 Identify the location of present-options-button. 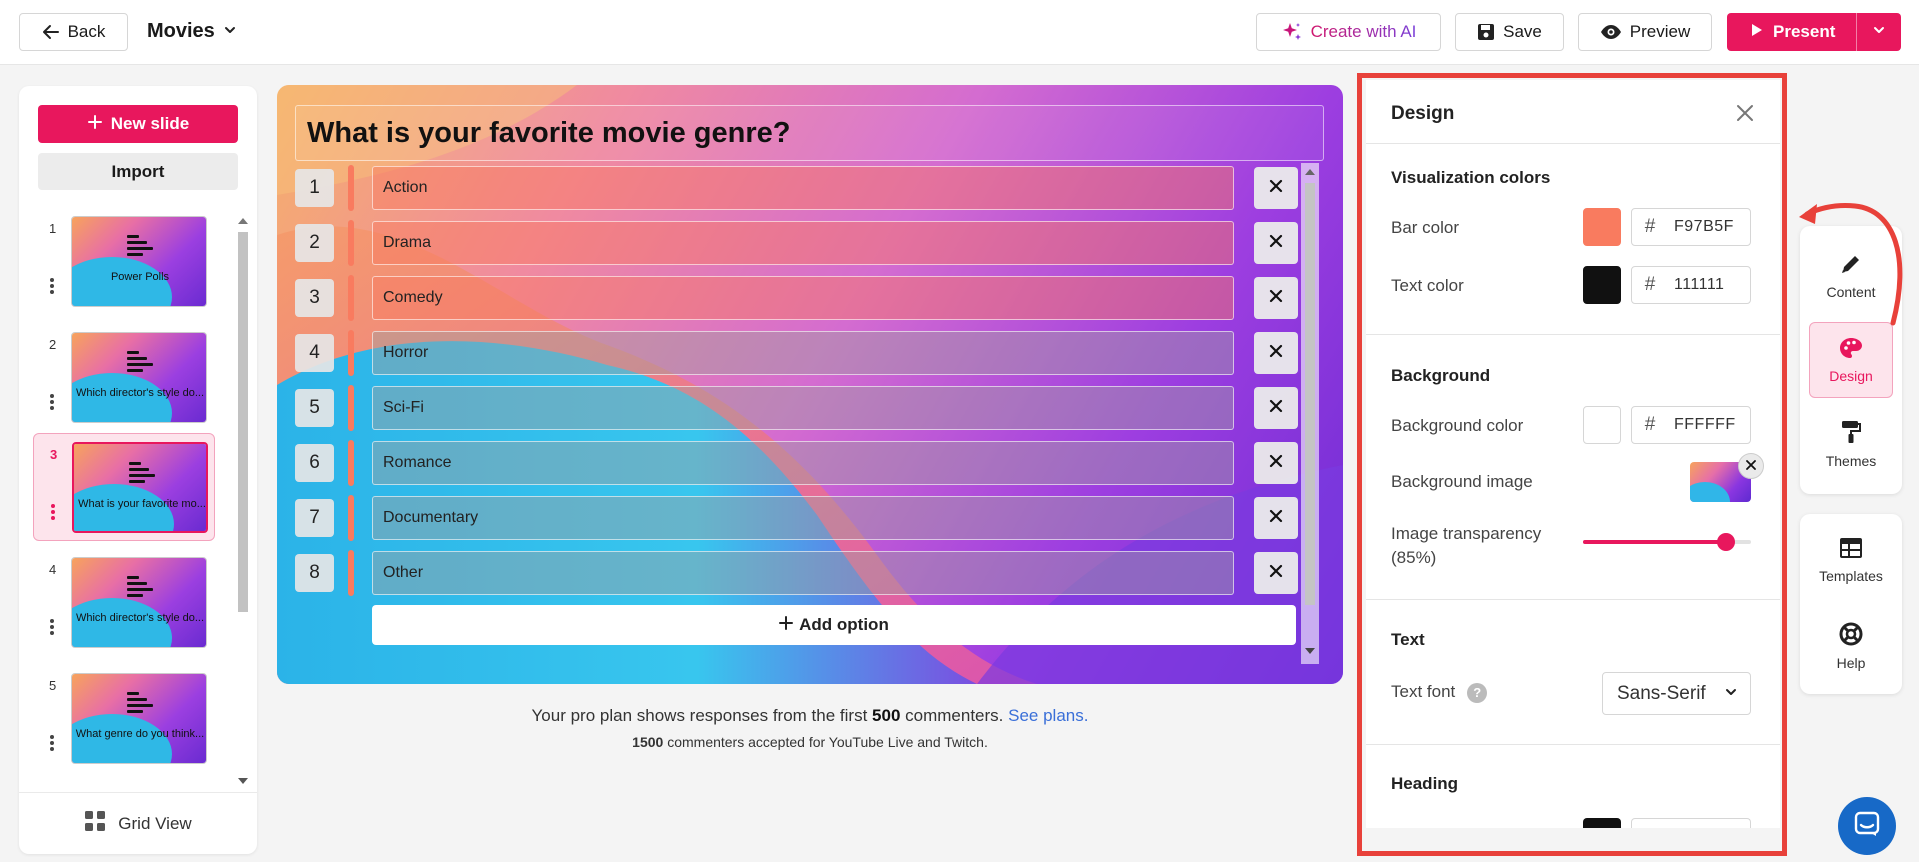
(1879, 32).